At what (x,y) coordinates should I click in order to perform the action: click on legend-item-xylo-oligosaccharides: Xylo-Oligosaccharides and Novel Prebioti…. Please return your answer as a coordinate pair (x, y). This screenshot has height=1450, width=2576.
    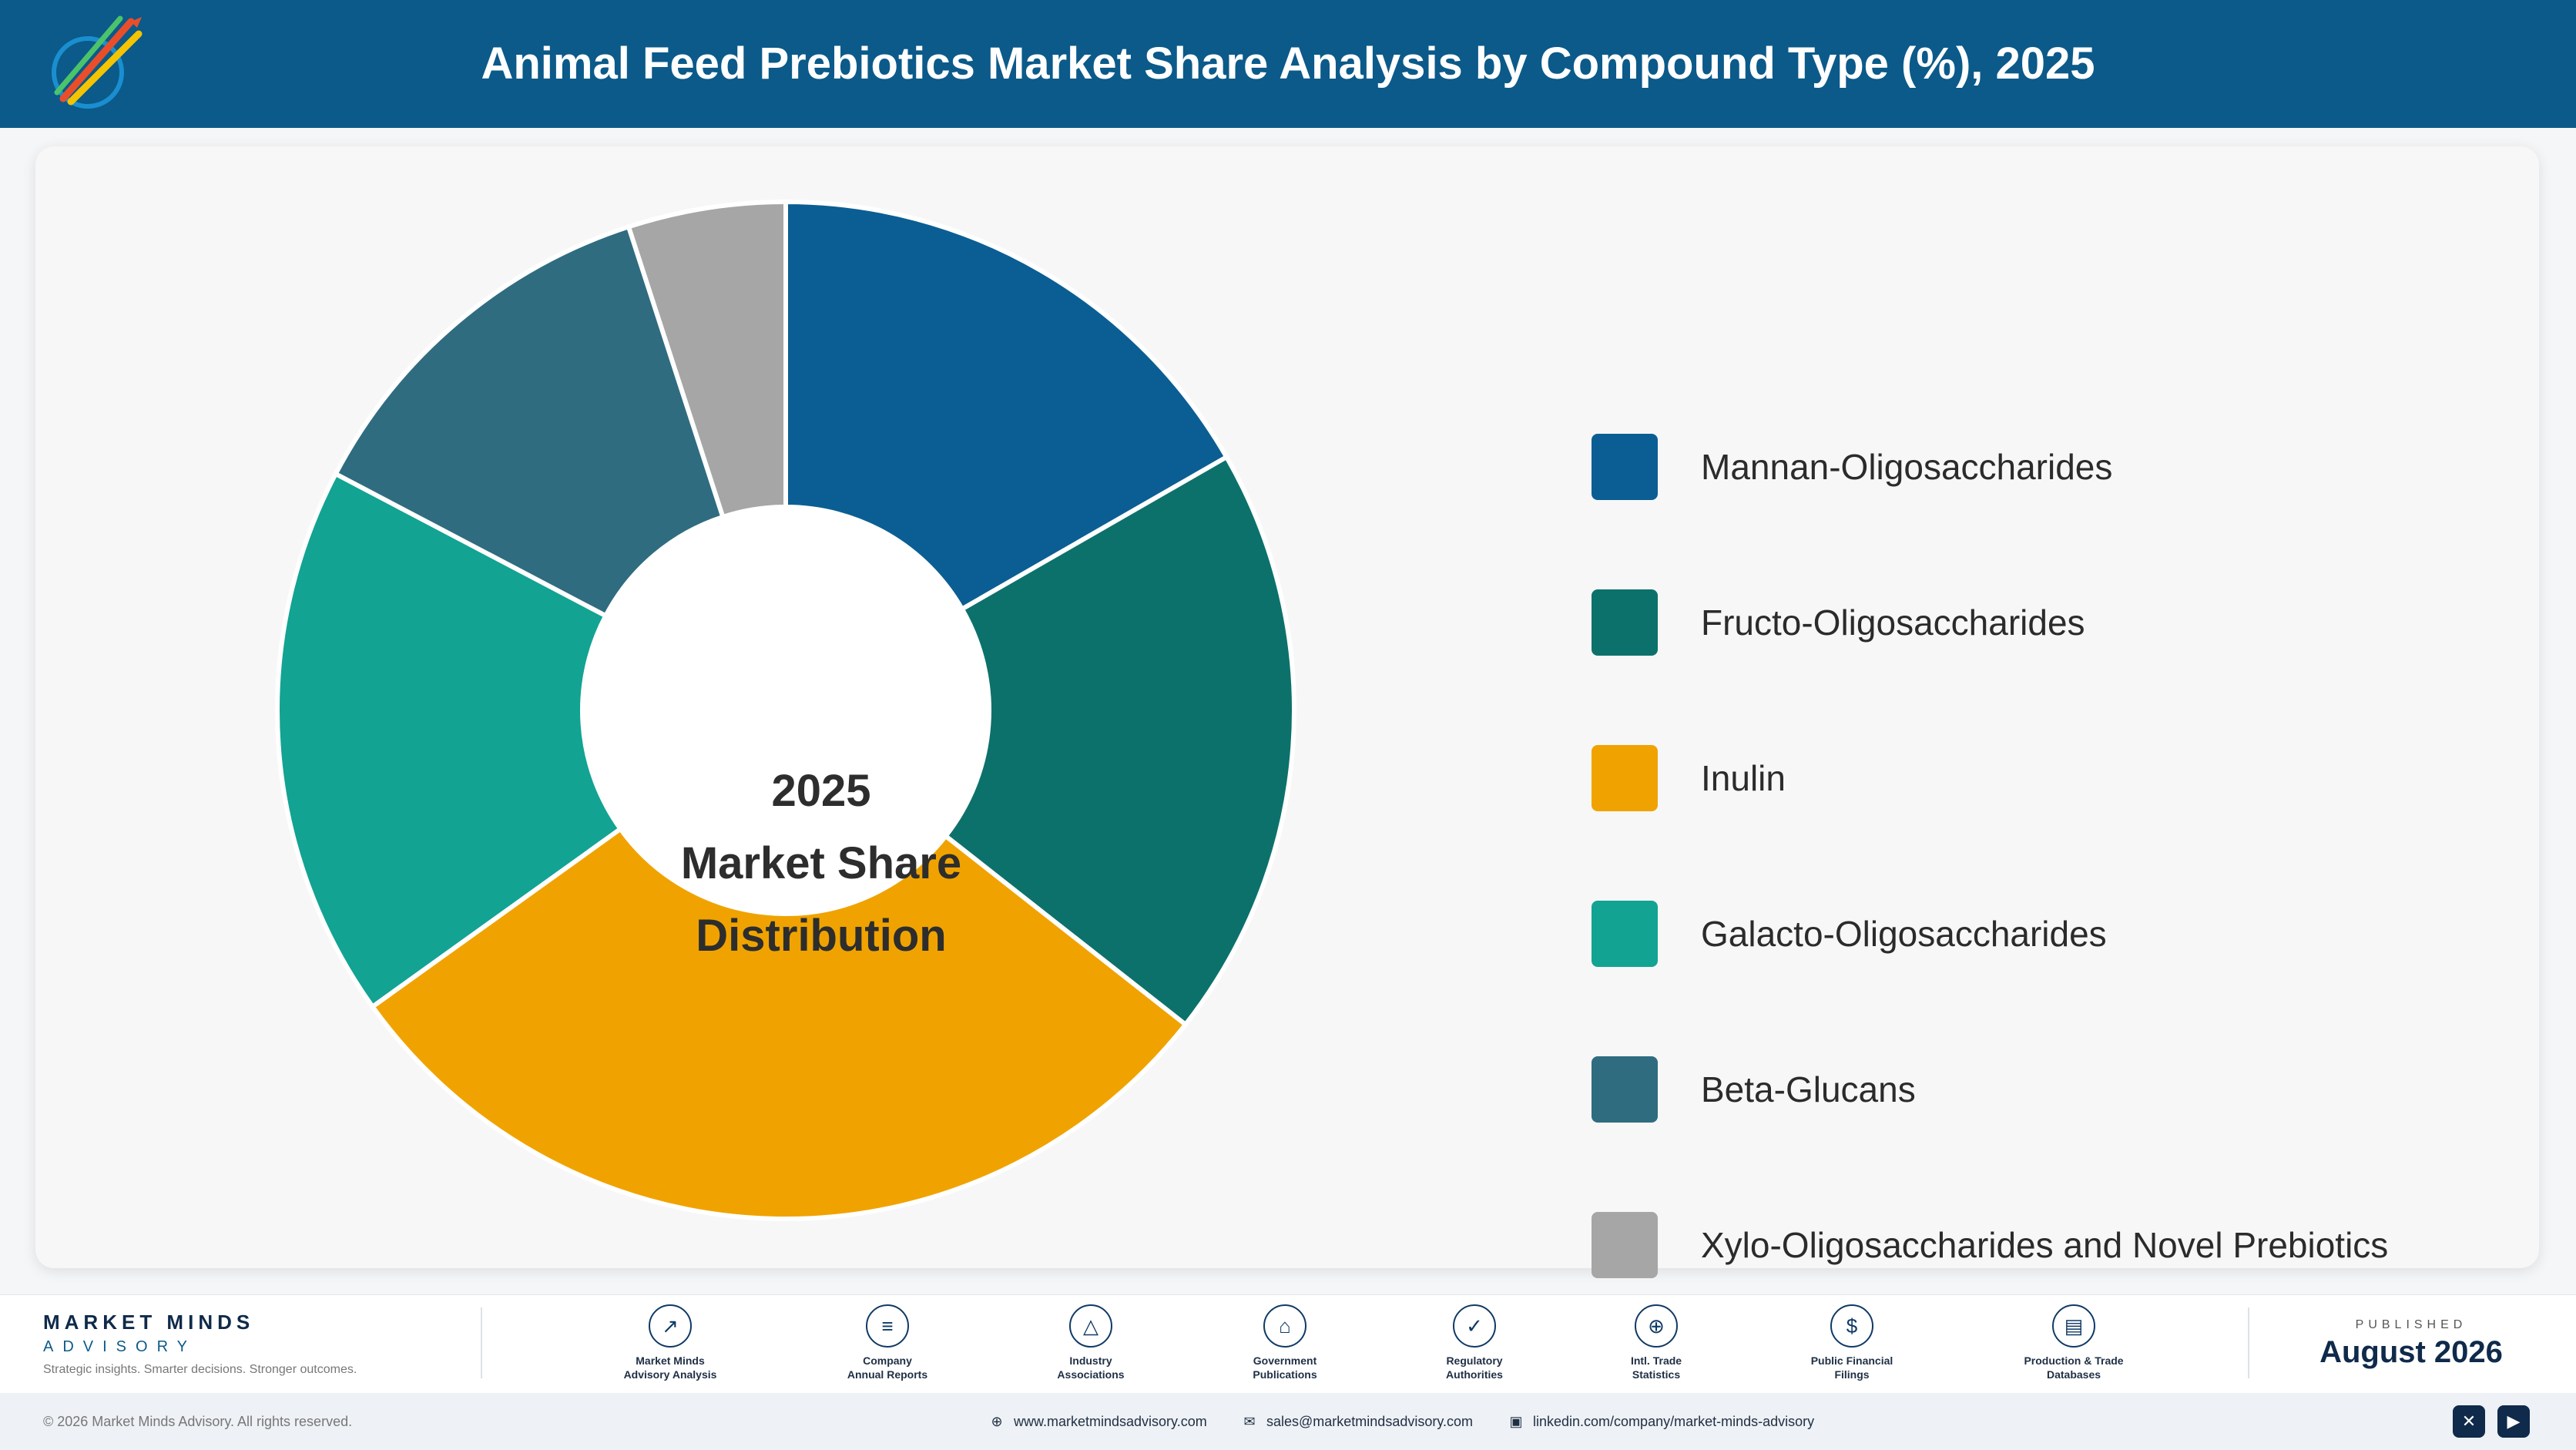
    Looking at the image, I should click on (1990, 1245).